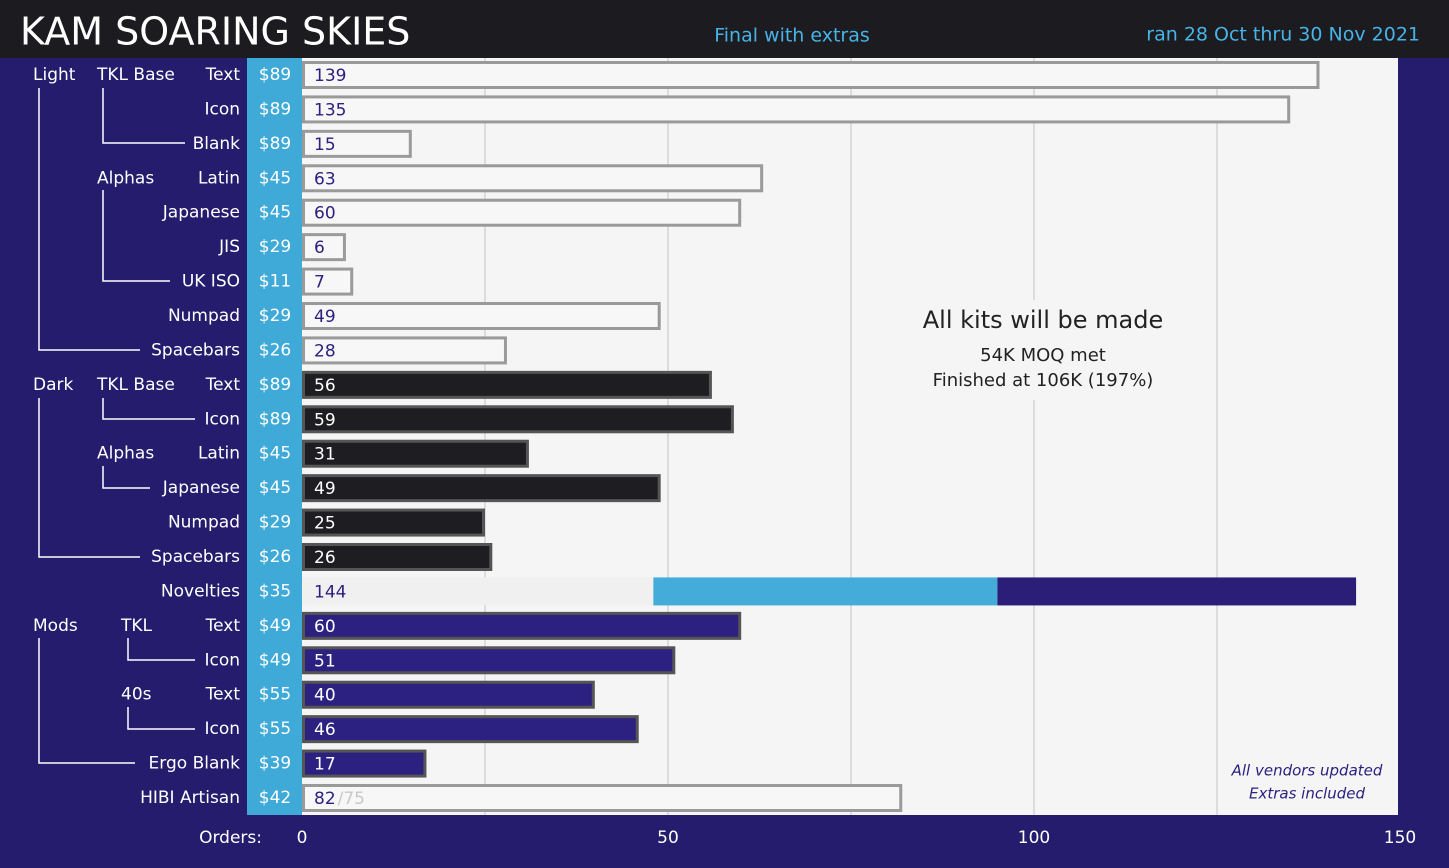 Image resolution: width=1449 pixels, height=868 pixels. Describe the element at coordinates (325, 145) in the screenshot. I see `value-label: 15` at that location.